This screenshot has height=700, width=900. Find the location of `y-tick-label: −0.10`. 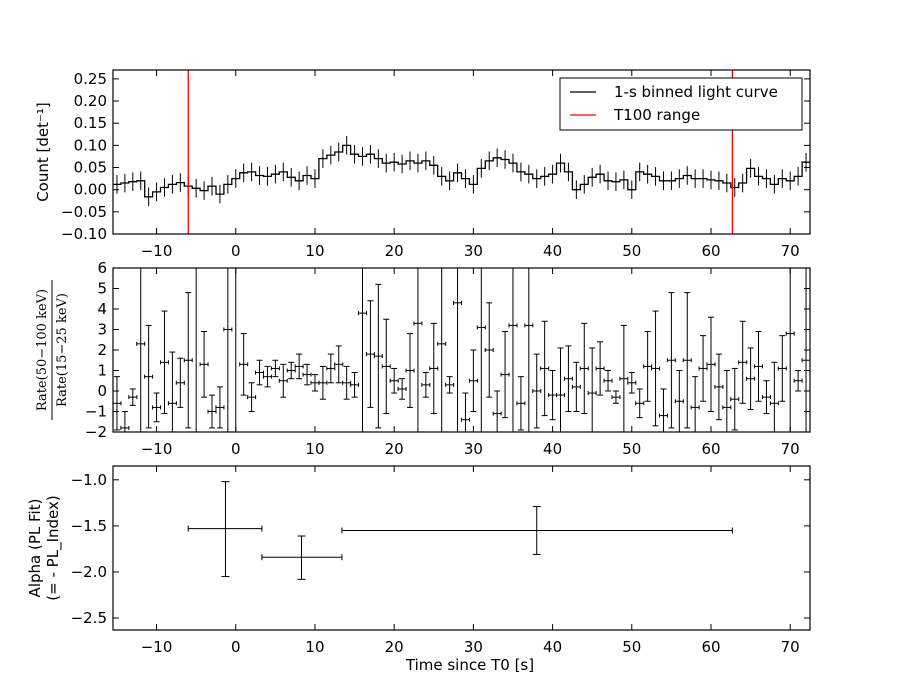

y-tick-label: −0.10 is located at coordinates (84, 234).